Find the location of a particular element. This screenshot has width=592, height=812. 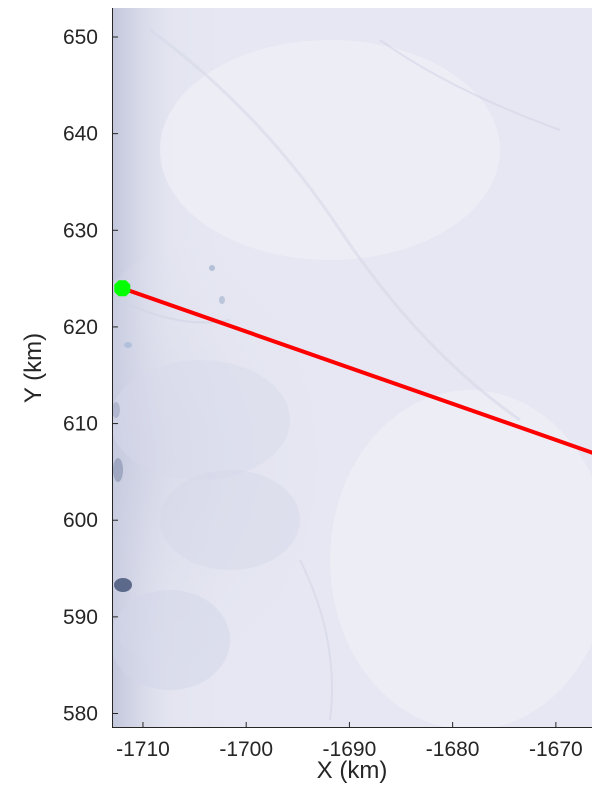

y-tick-label: 620 is located at coordinates (80, 327).